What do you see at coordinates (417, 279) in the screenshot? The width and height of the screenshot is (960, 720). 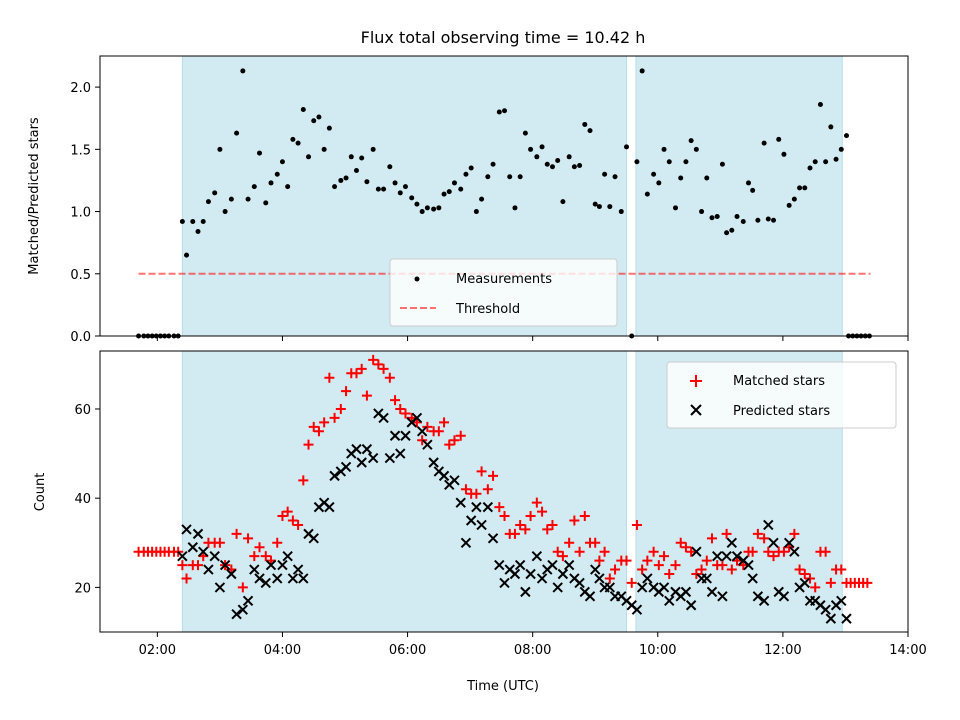 I see `measurements-legend-marker` at bounding box center [417, 279].